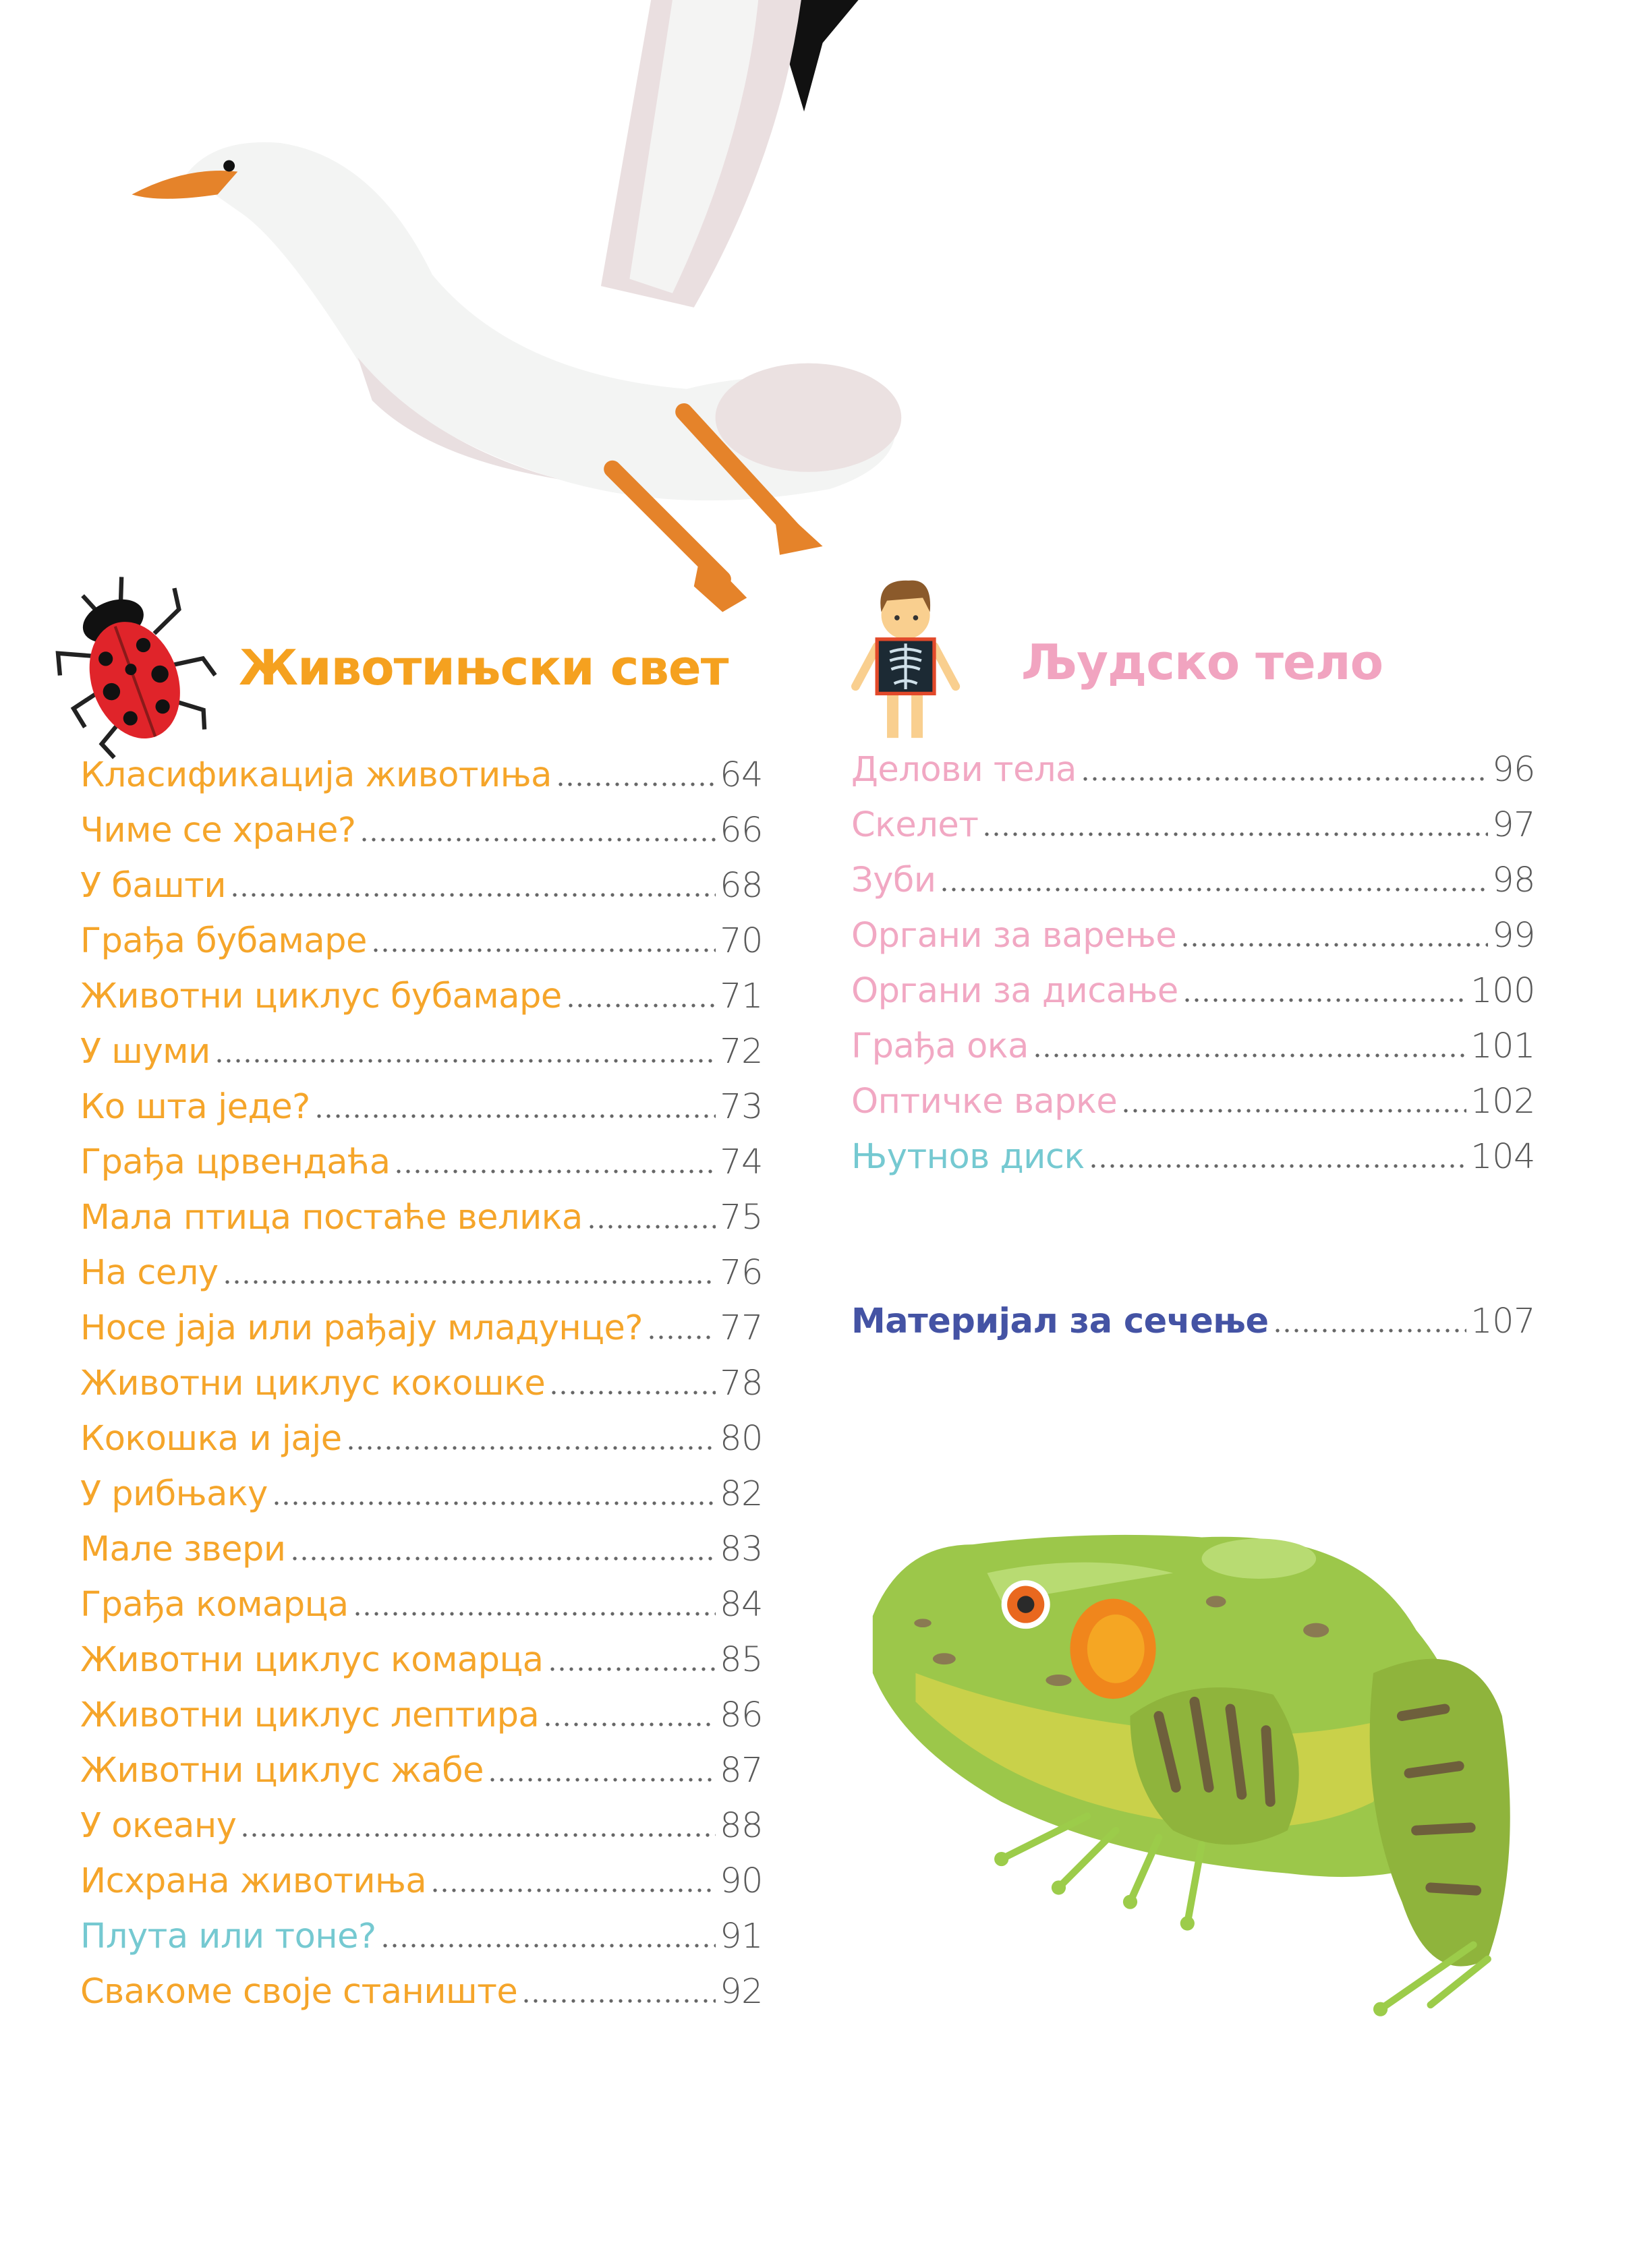 The height and width of the screenshot is (2268, 1631). Describe the element at coordinates (984, 1102) in the screenshot. I see `toc-entry-label: Оптичке варке` at that location.